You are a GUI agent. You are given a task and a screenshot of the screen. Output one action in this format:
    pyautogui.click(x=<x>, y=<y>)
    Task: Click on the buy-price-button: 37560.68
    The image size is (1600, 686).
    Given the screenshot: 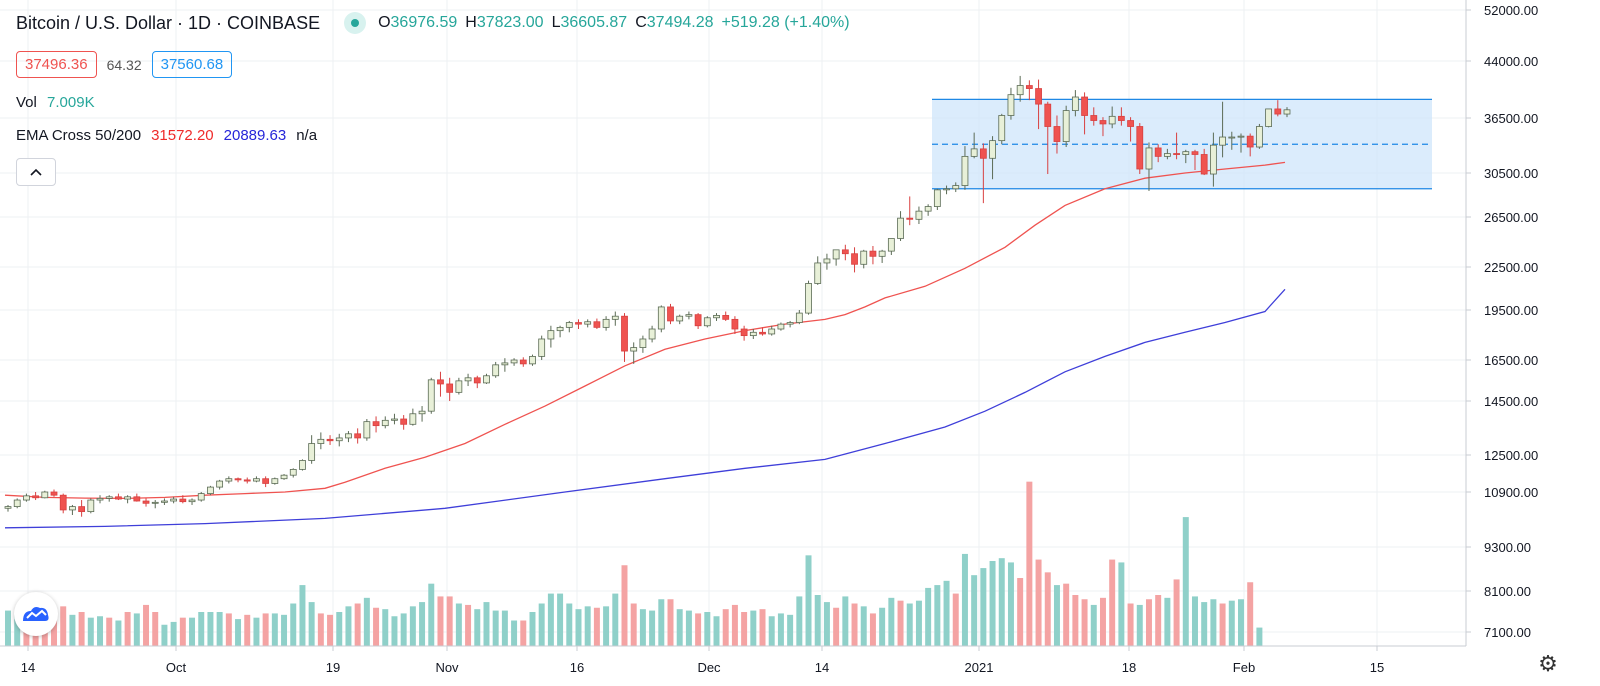 What is the action you would take?
    pyautogui.click(x=192, y=64)
    